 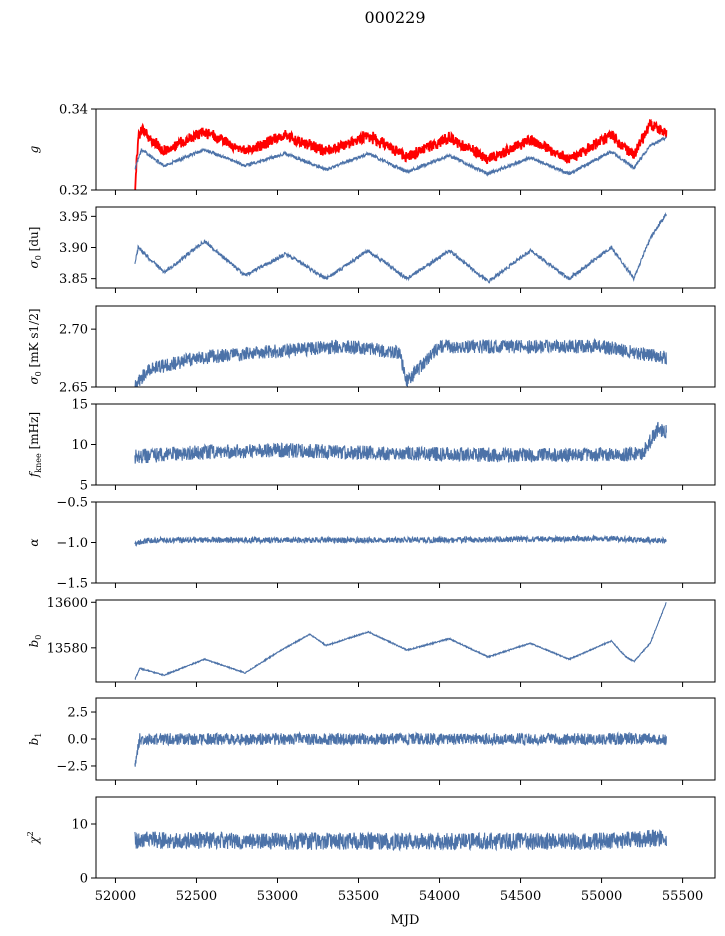 I want to click on panel-sigma0_mk: 2.65 2.70 σ0 [mK s1/2], so click(x=371, y=350).